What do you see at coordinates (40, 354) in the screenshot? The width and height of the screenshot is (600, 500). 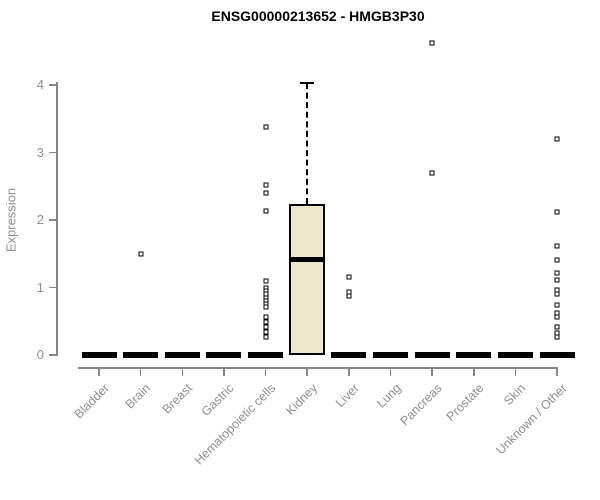 I see `y-tick-label: 0` at bounding box center [40, 354].